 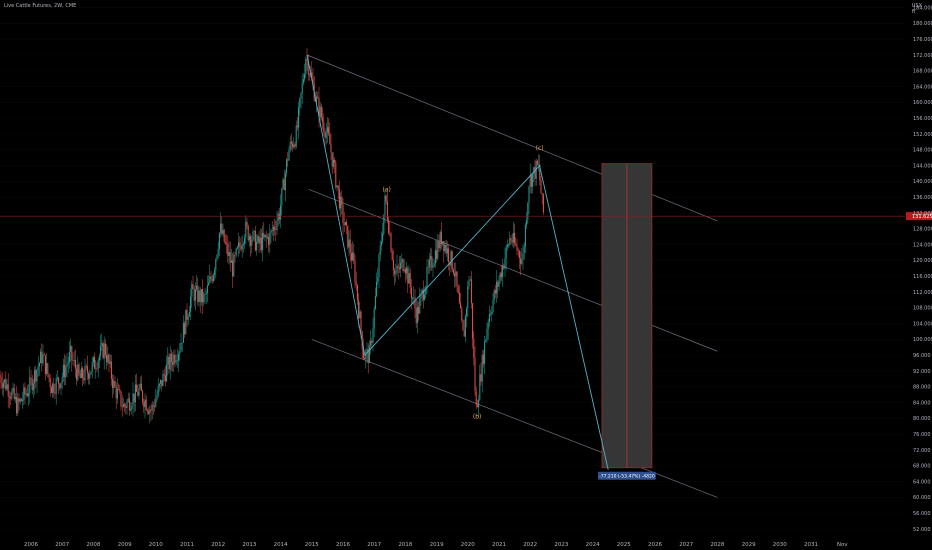 I want to click on x-tick-label: 2016, so click(x=343, y=545).